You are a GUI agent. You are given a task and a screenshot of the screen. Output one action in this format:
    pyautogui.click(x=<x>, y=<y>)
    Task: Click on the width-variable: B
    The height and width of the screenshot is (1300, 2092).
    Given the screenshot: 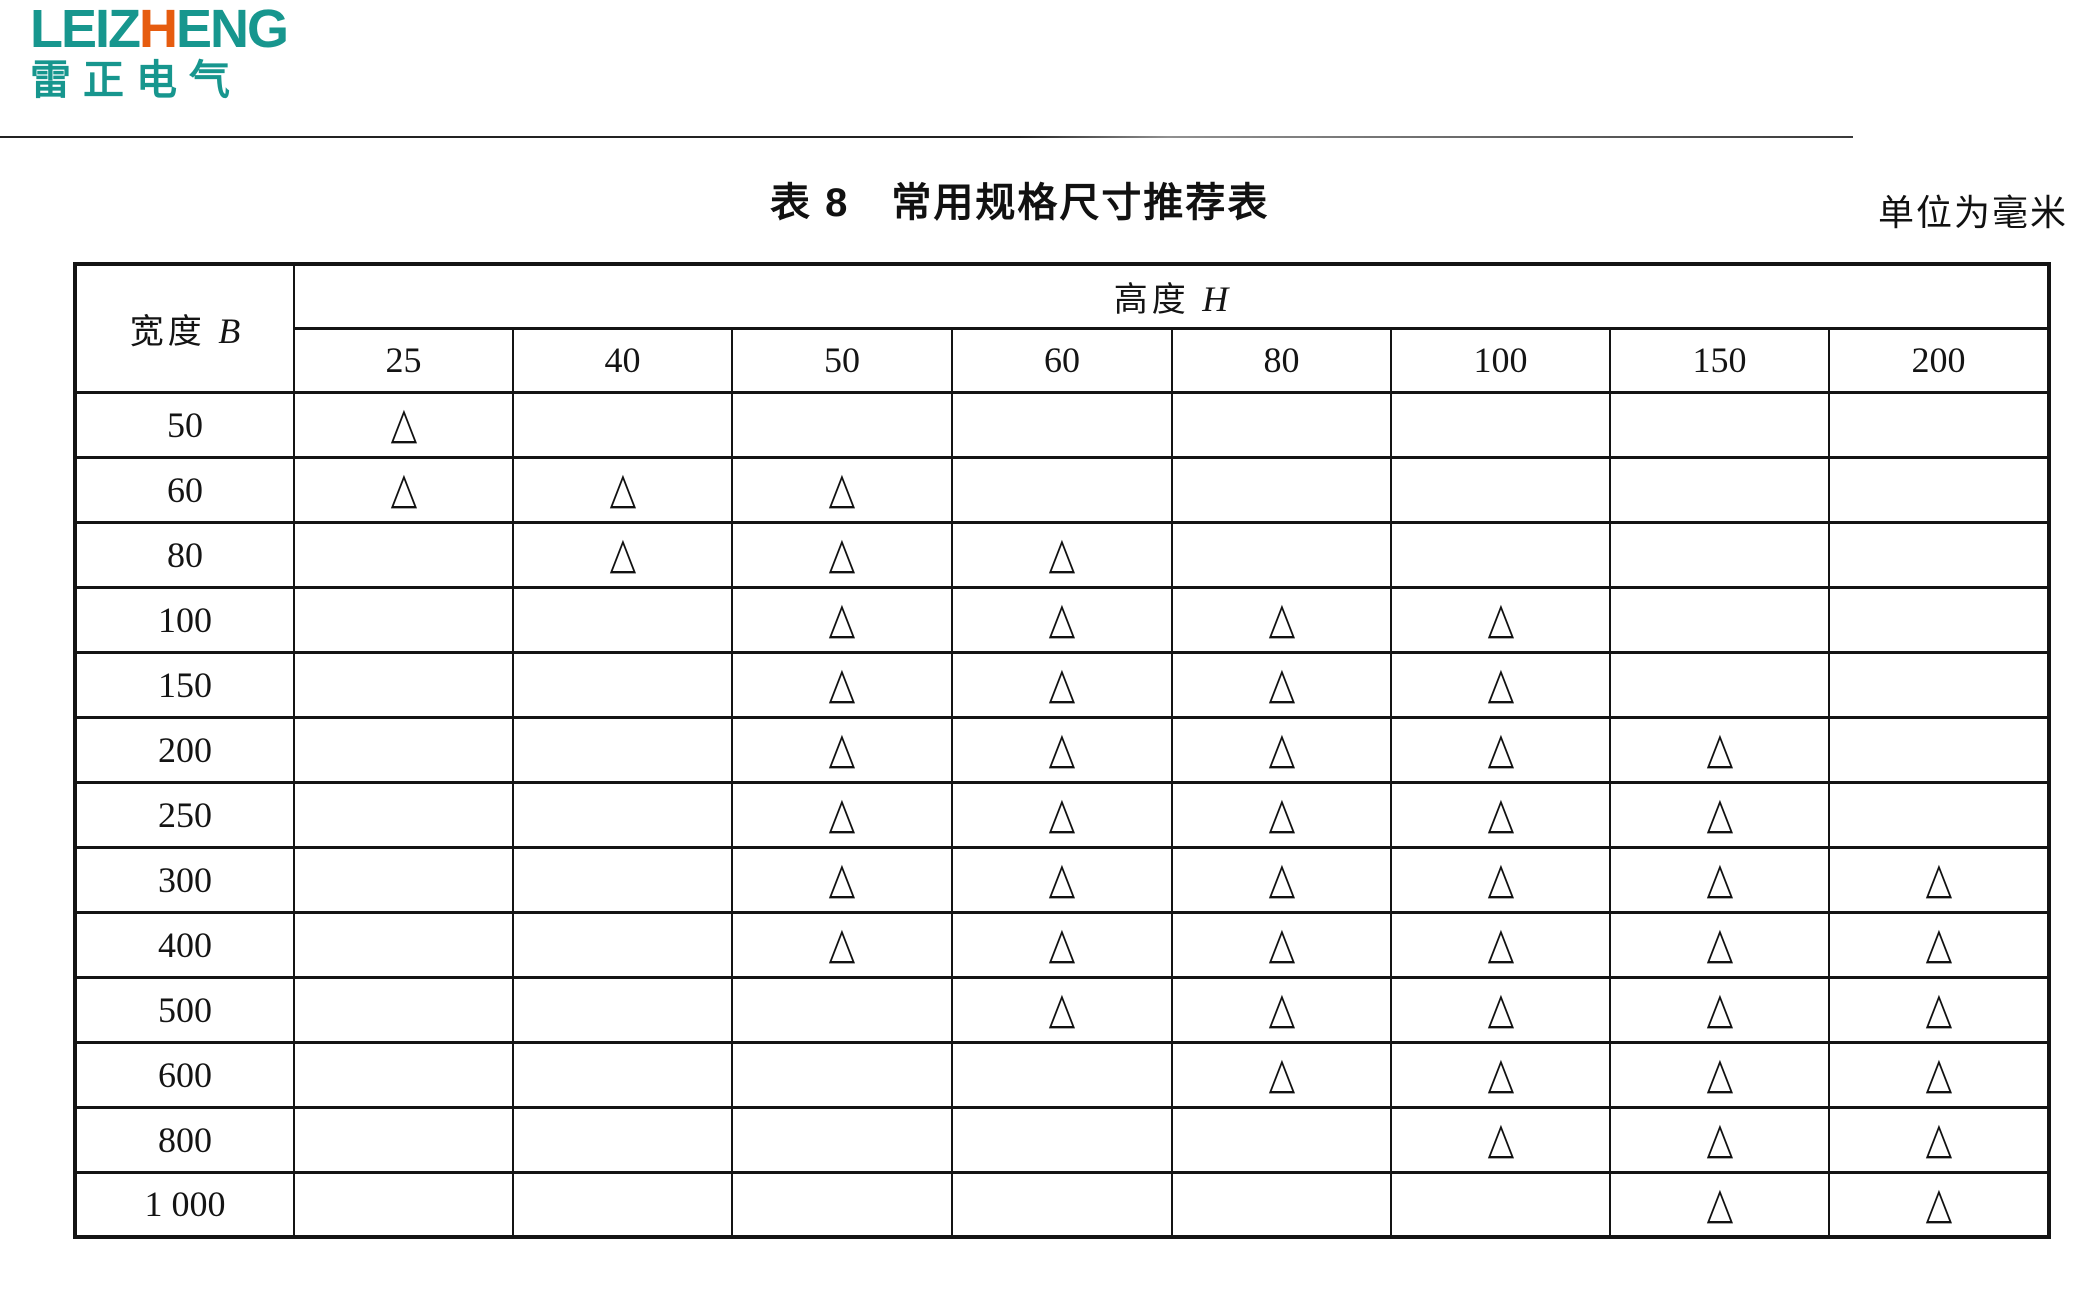 What is the action you would take?
    pyautogui.click(x=229, y=330)
    